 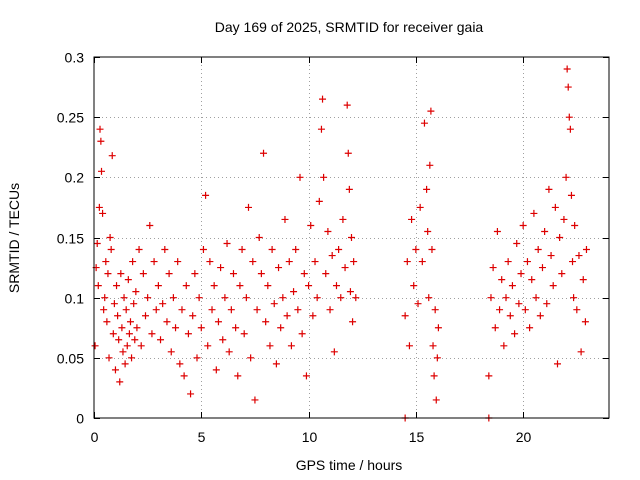 I want to click on x-tick-label: 20, so click(x=524, y=437).